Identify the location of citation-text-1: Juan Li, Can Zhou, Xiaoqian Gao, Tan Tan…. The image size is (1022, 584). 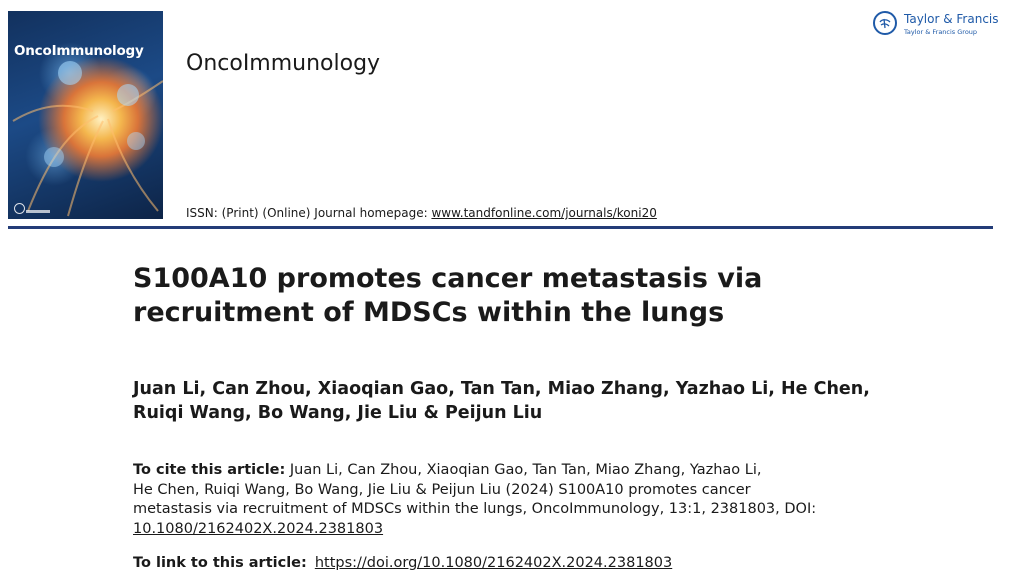
(523, 470).